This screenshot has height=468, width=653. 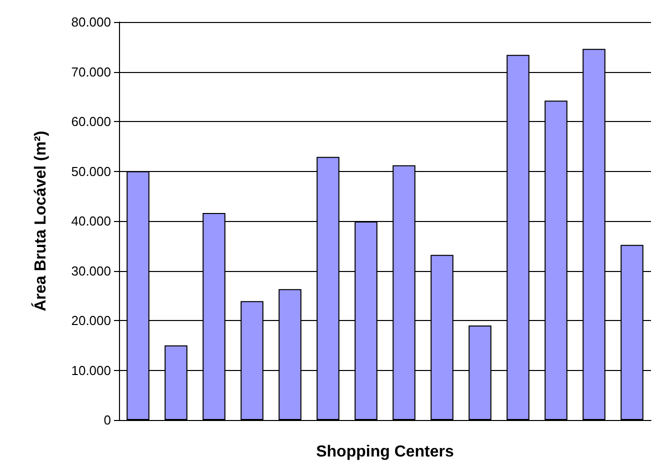 I want to click on y-tick-label: 30.000, so click(x=91, y=270).